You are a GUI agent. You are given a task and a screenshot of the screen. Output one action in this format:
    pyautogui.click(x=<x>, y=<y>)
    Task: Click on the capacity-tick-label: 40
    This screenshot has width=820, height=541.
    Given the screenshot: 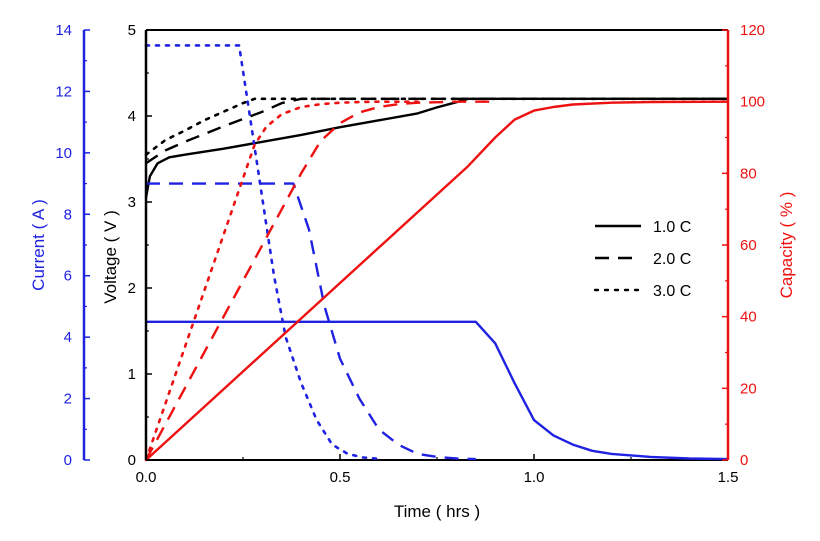 What is the action you would take?
    pyautogui.click(x=748, y=317)
    